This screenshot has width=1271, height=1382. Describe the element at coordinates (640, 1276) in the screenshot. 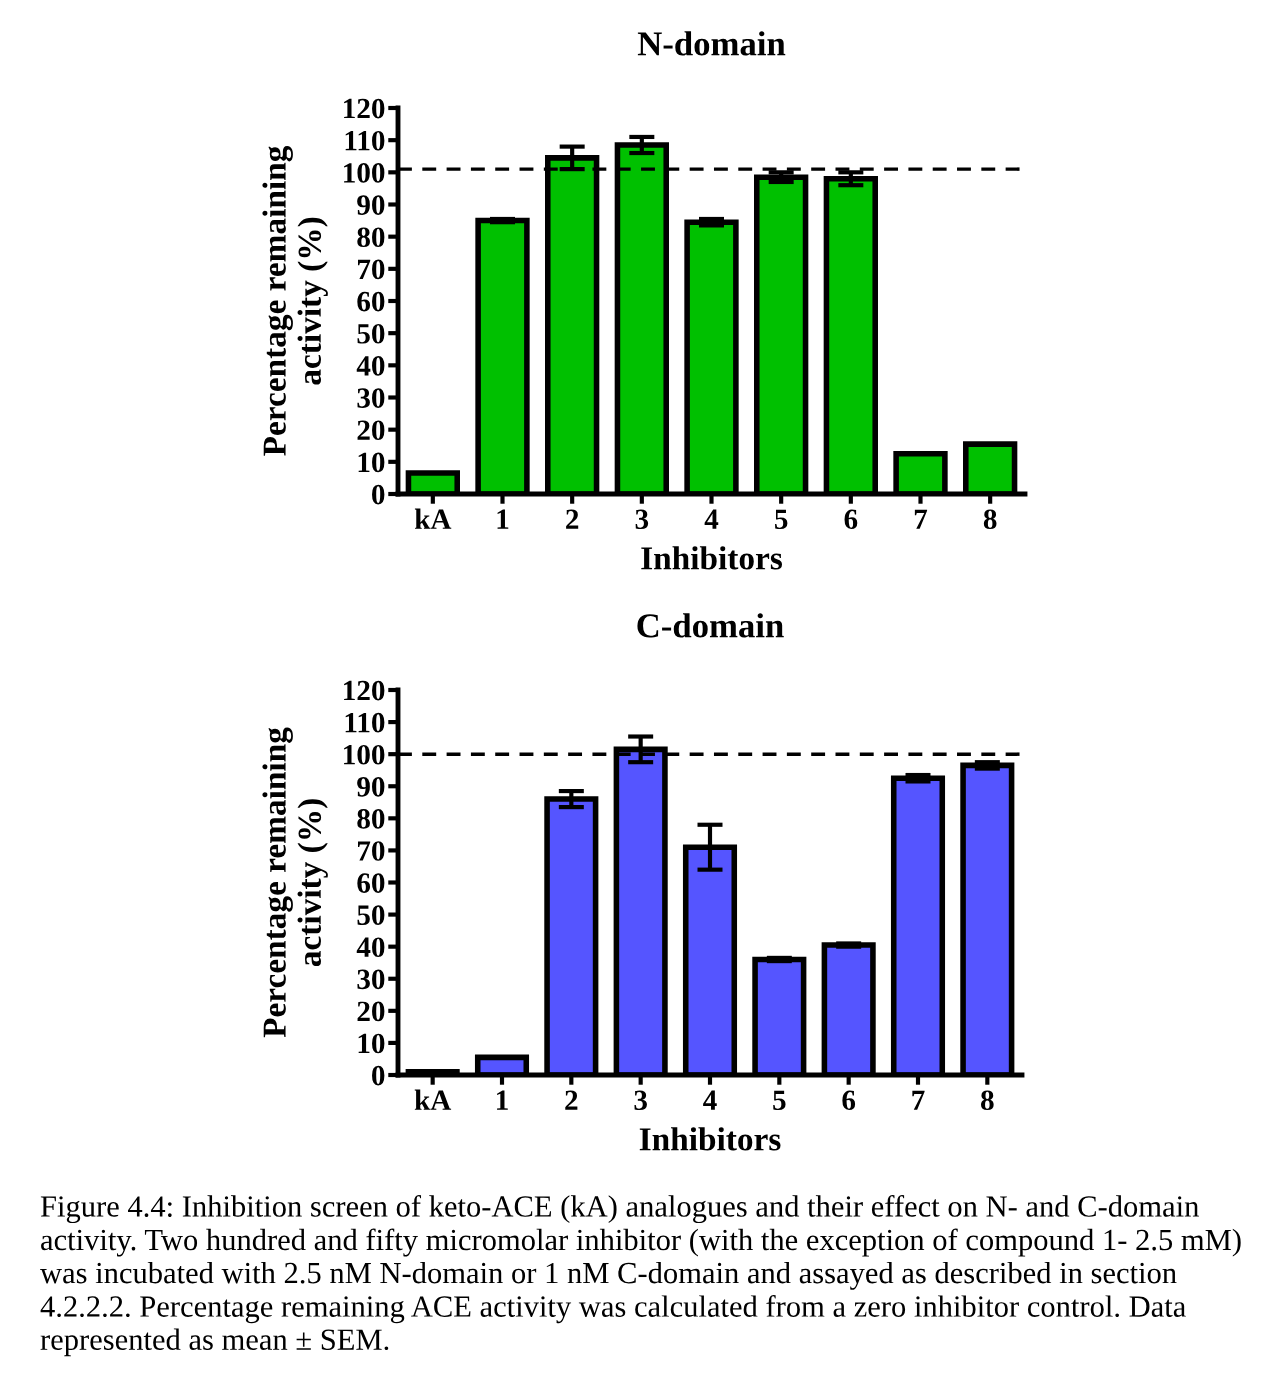

I see `caption: Figure 4.4: Inhibition screen of keto-ACE (kA) analogues and their effect on N- and C-domain activity. Two hundred and fifty micromolar inhibitor (with the exception of compound 1- 2.5 mM) was incubated with 2.5 nM N-domain or 1 nM C-domain and assayed as described in section 4.2.2.2. Percentage remaining ACE activity was calculated from a zero inhibitor control. Data represented as mean ± SEM.` at that location.